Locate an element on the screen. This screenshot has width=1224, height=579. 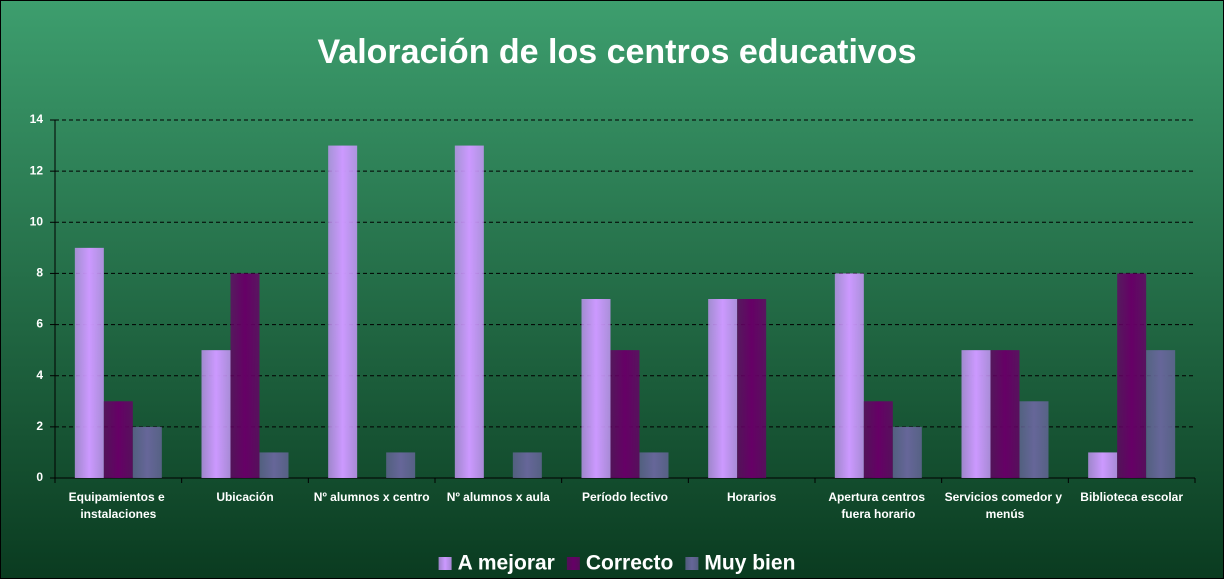
x-tick-label: Biblioteca escolar is located at coordinates (1131, 497).